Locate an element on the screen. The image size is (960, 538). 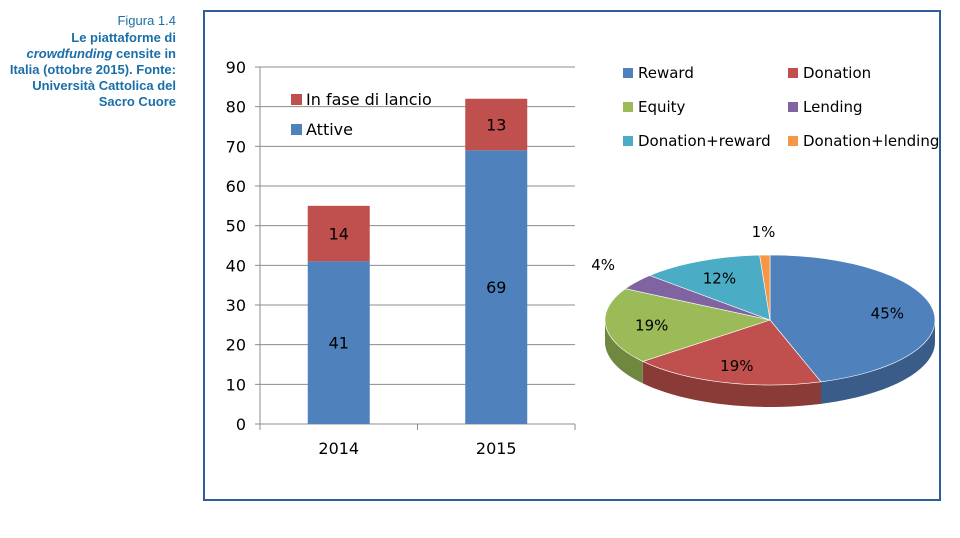
pie-label-lending: 4% is located at coordinates (603, 265).